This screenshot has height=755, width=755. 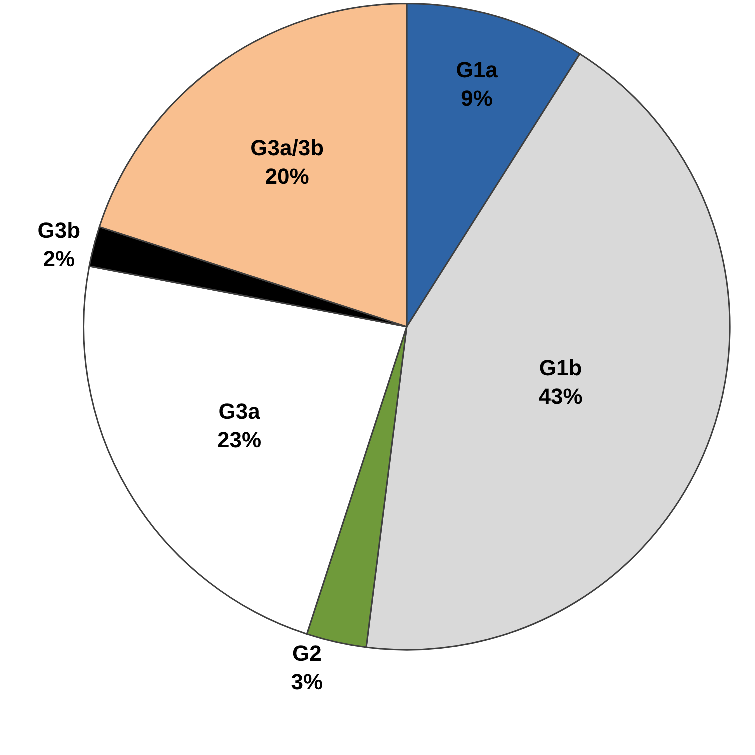 What do you see at coordinates (59, 259) in the screenshot?
I see `data-label: 2%` at bounding box center [59, 259].